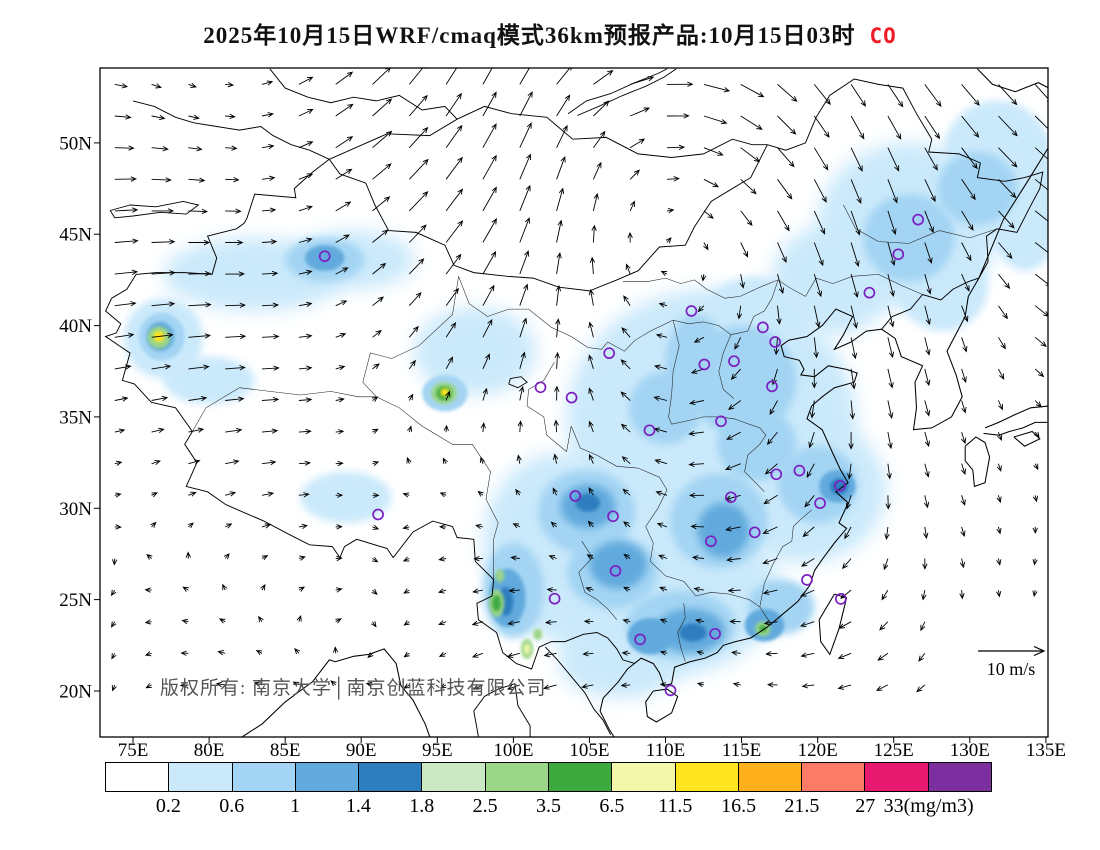  I want to click on colorbar-label: 27, so click(865, 806).